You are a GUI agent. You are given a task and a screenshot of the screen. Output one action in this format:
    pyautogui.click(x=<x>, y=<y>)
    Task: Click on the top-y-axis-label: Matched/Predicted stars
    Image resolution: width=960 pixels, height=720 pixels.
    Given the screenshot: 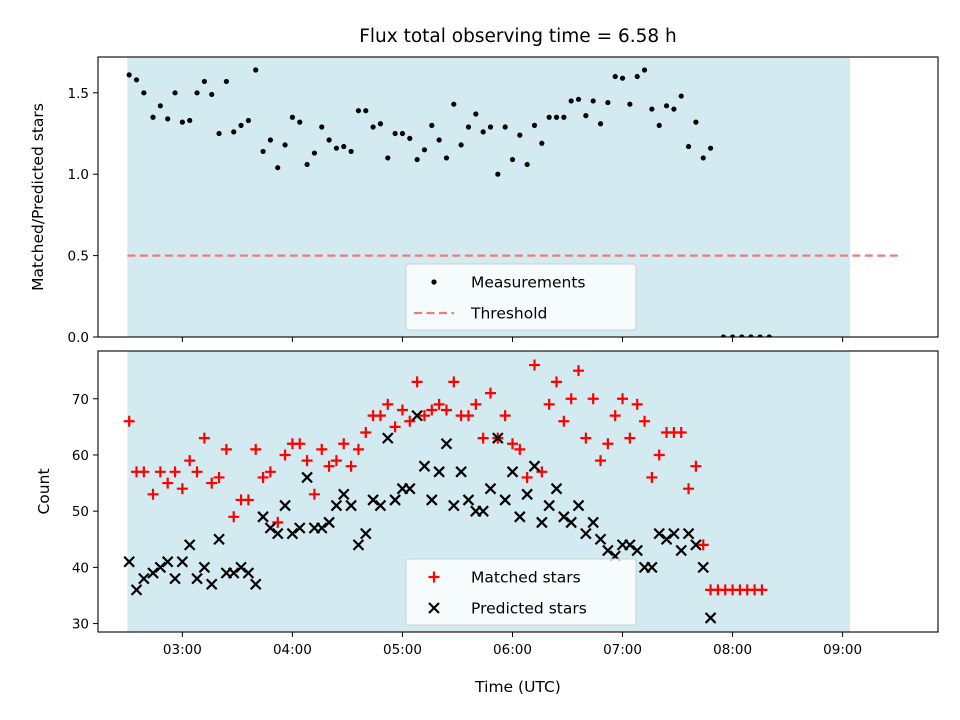 What is the action you would take?
    pyautogui.click(x=38, y=197)
    